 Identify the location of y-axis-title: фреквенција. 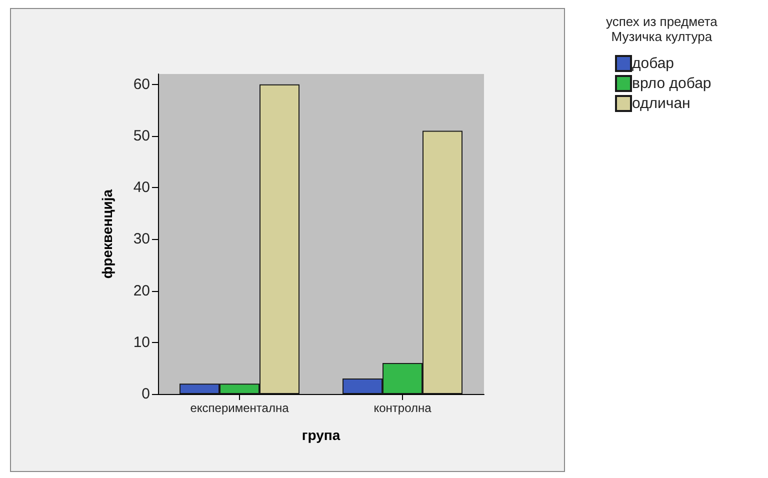
(107, 234).